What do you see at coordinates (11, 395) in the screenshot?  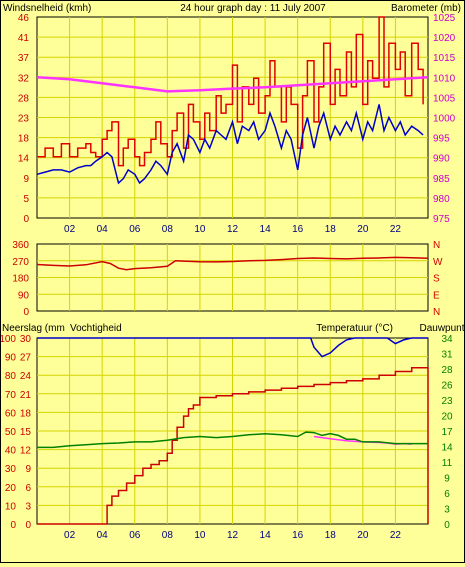 I see `humidity-y-tick-70: 70` at bounding box center [11, 395].